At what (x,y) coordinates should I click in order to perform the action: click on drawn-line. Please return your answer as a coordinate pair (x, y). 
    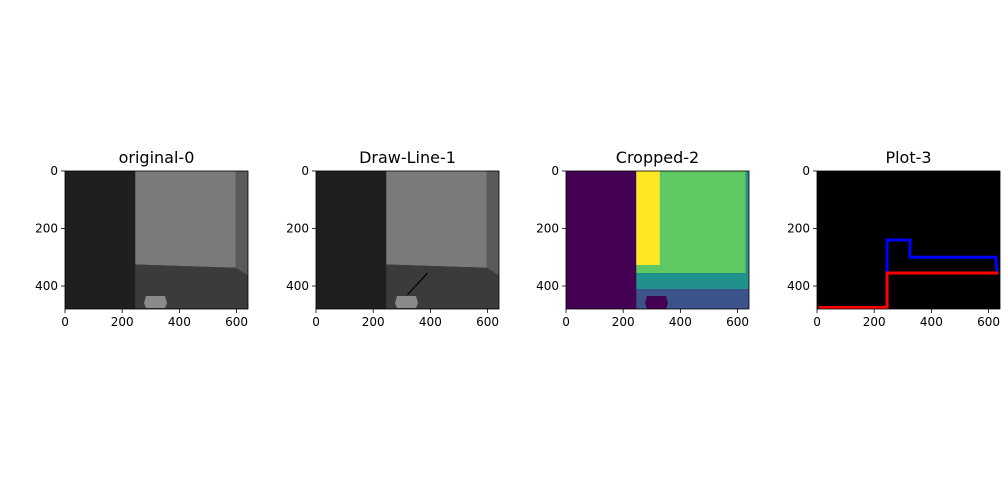
    Looking at the image, I should click on (417, 284).